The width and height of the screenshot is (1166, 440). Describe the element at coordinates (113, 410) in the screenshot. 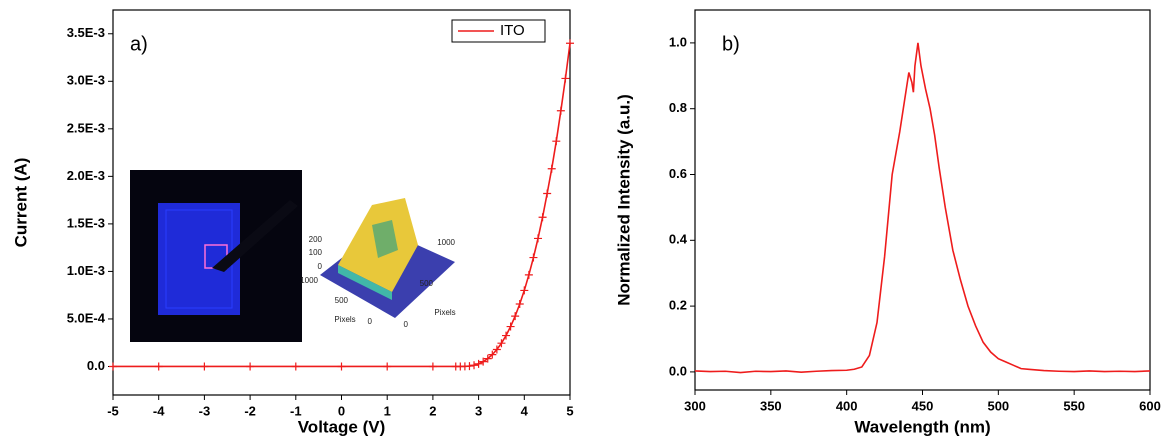

I see `x-tick-label: -5` at that location.